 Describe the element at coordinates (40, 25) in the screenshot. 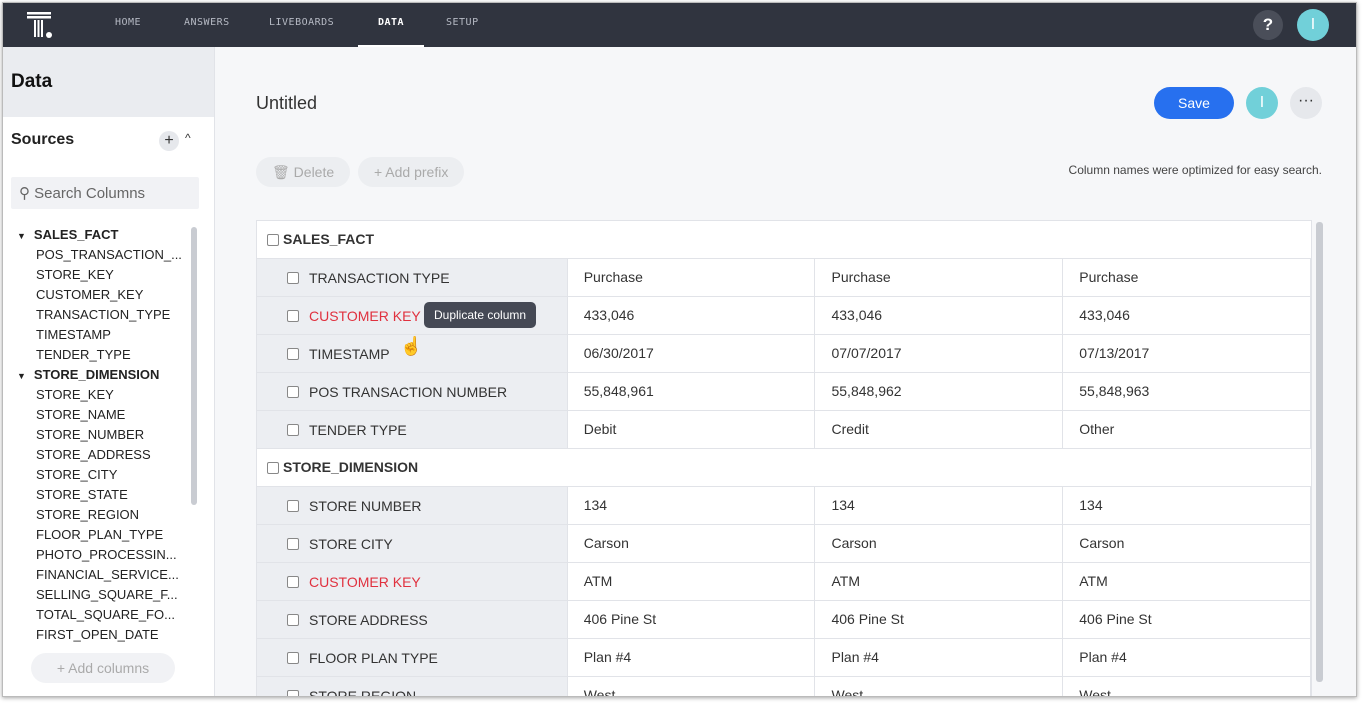

I see `thoughtspot-logo` at that location.